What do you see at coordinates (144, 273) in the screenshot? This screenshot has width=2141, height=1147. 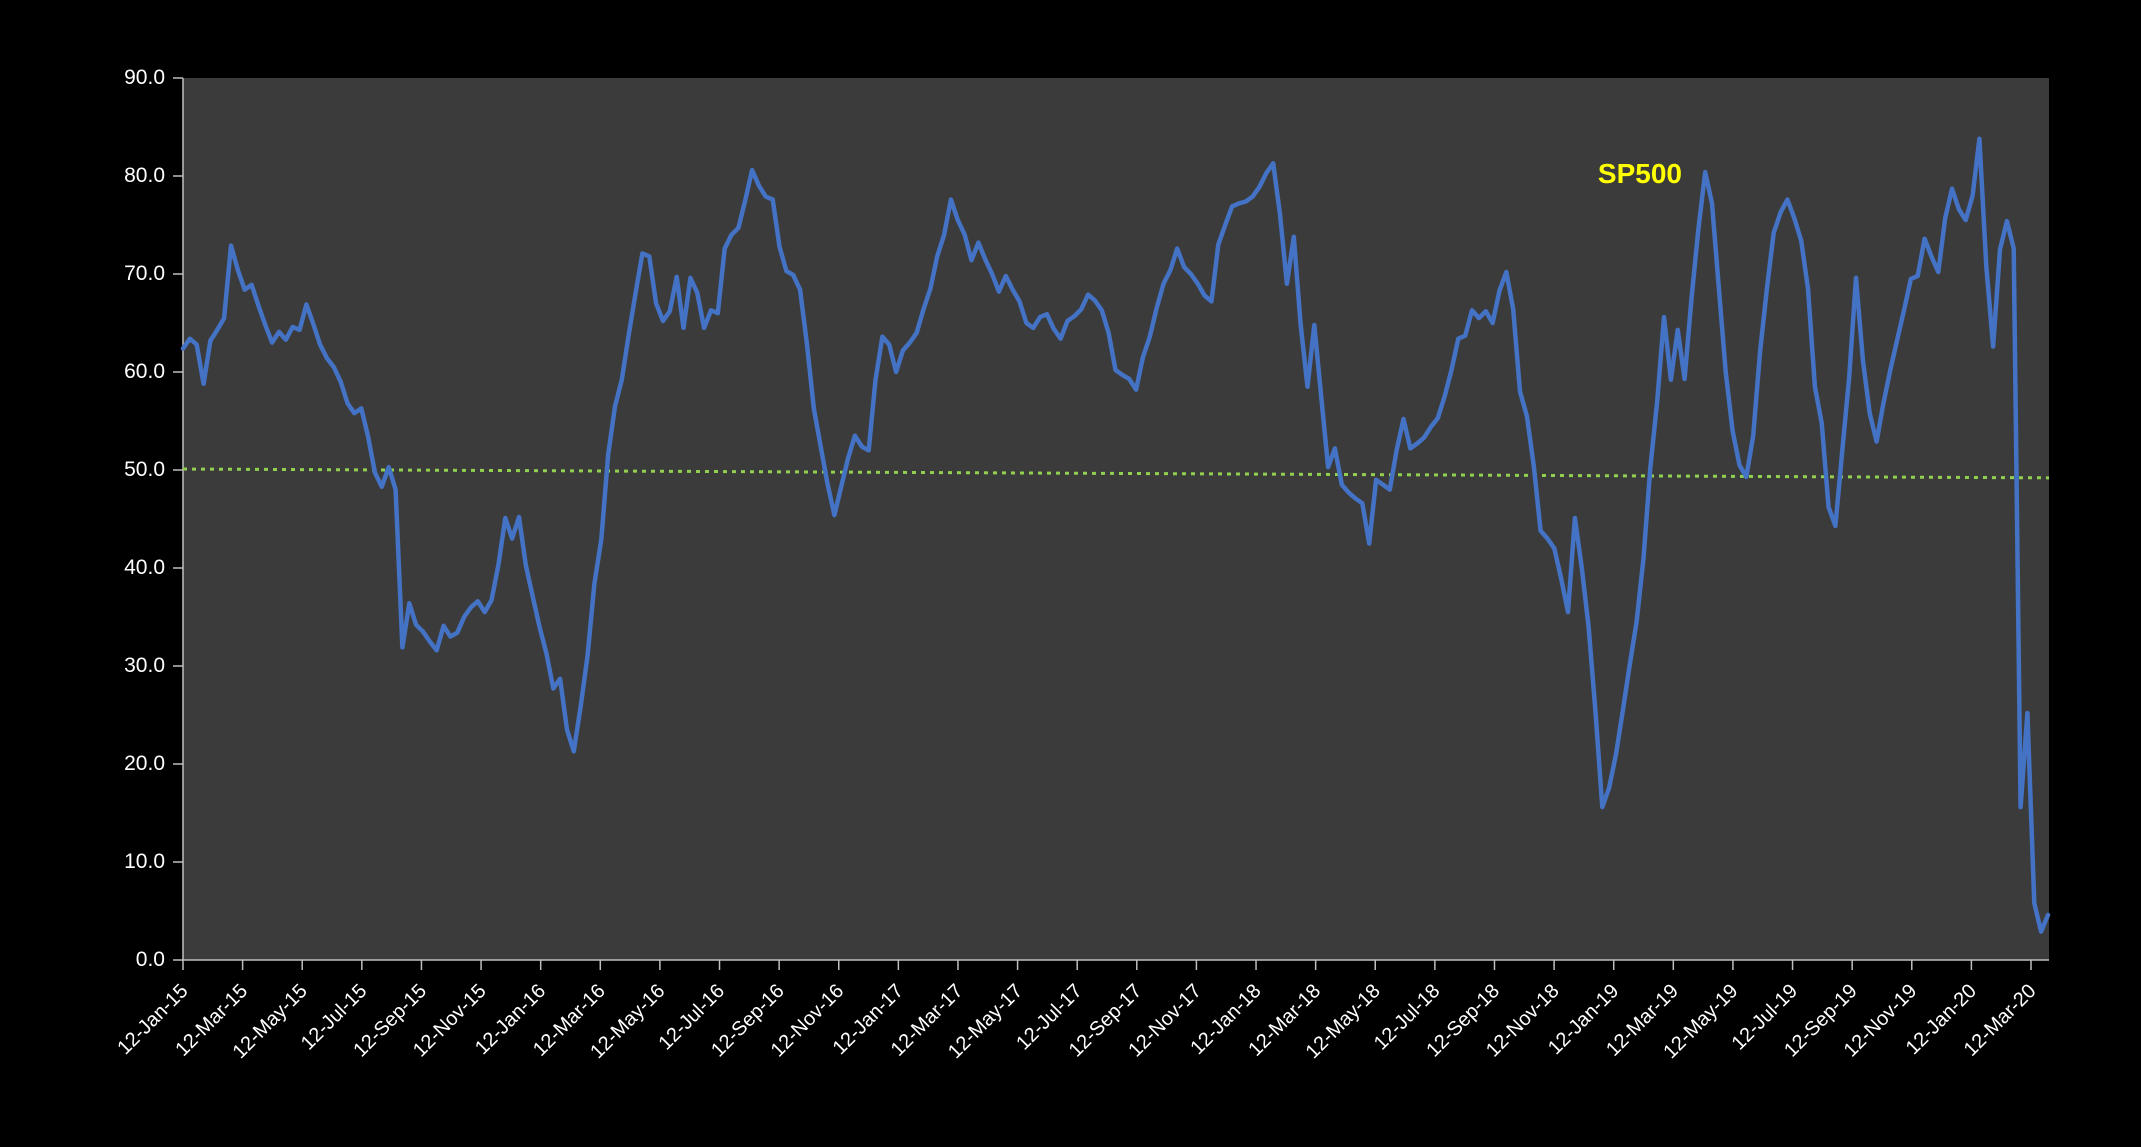 I see `y-tick-label: 70.0` at bounding box center [144, 273].